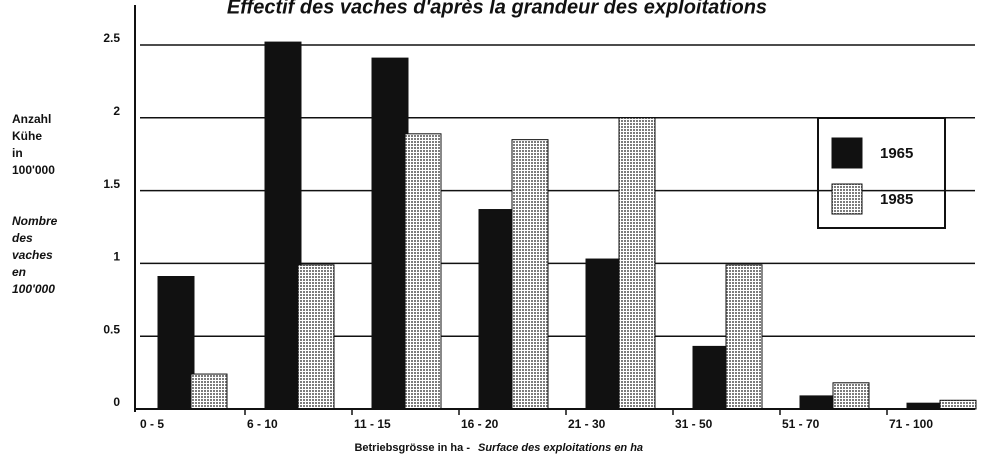 The width and height of the screenshot is (984, 459). Describe the element at coordinates (22, 238) in the screenshot. I see `y-axis-label: des` at that location.